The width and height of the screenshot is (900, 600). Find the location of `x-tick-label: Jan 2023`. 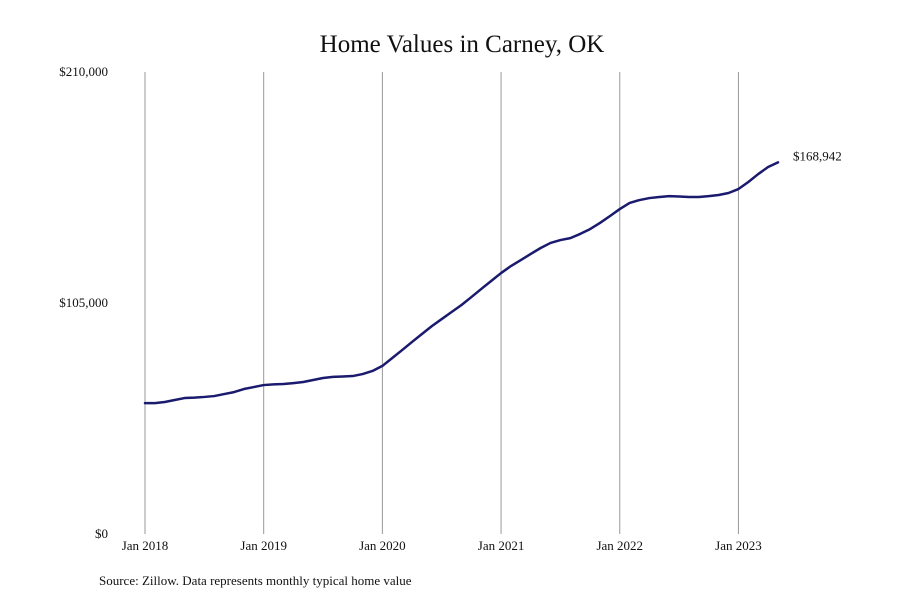

x-tick-label: Jan 2023 is located at coordinates (738, 545).